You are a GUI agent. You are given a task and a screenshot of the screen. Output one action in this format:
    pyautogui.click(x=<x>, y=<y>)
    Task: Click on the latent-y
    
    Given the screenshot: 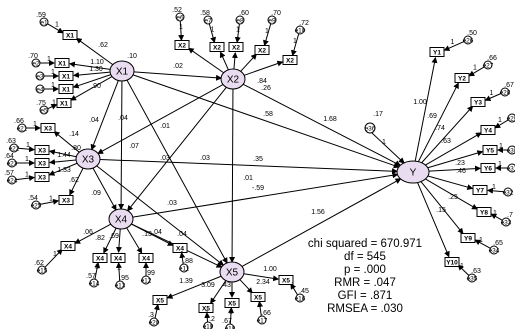 What is the action you would take?
    pyautogui.click(x=413, y=172)
    